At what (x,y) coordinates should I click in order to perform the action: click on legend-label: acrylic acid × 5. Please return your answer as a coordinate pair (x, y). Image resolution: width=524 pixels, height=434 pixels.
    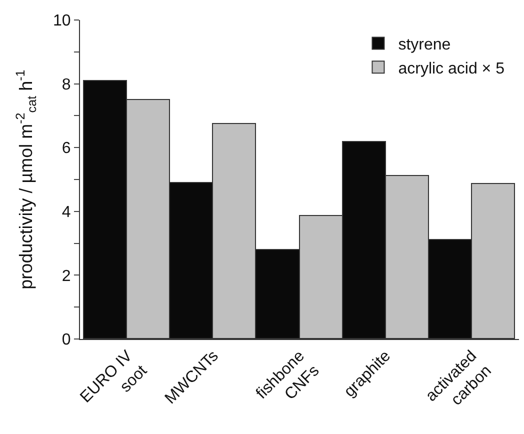
    Looking at the image, I should click on (451, 69).